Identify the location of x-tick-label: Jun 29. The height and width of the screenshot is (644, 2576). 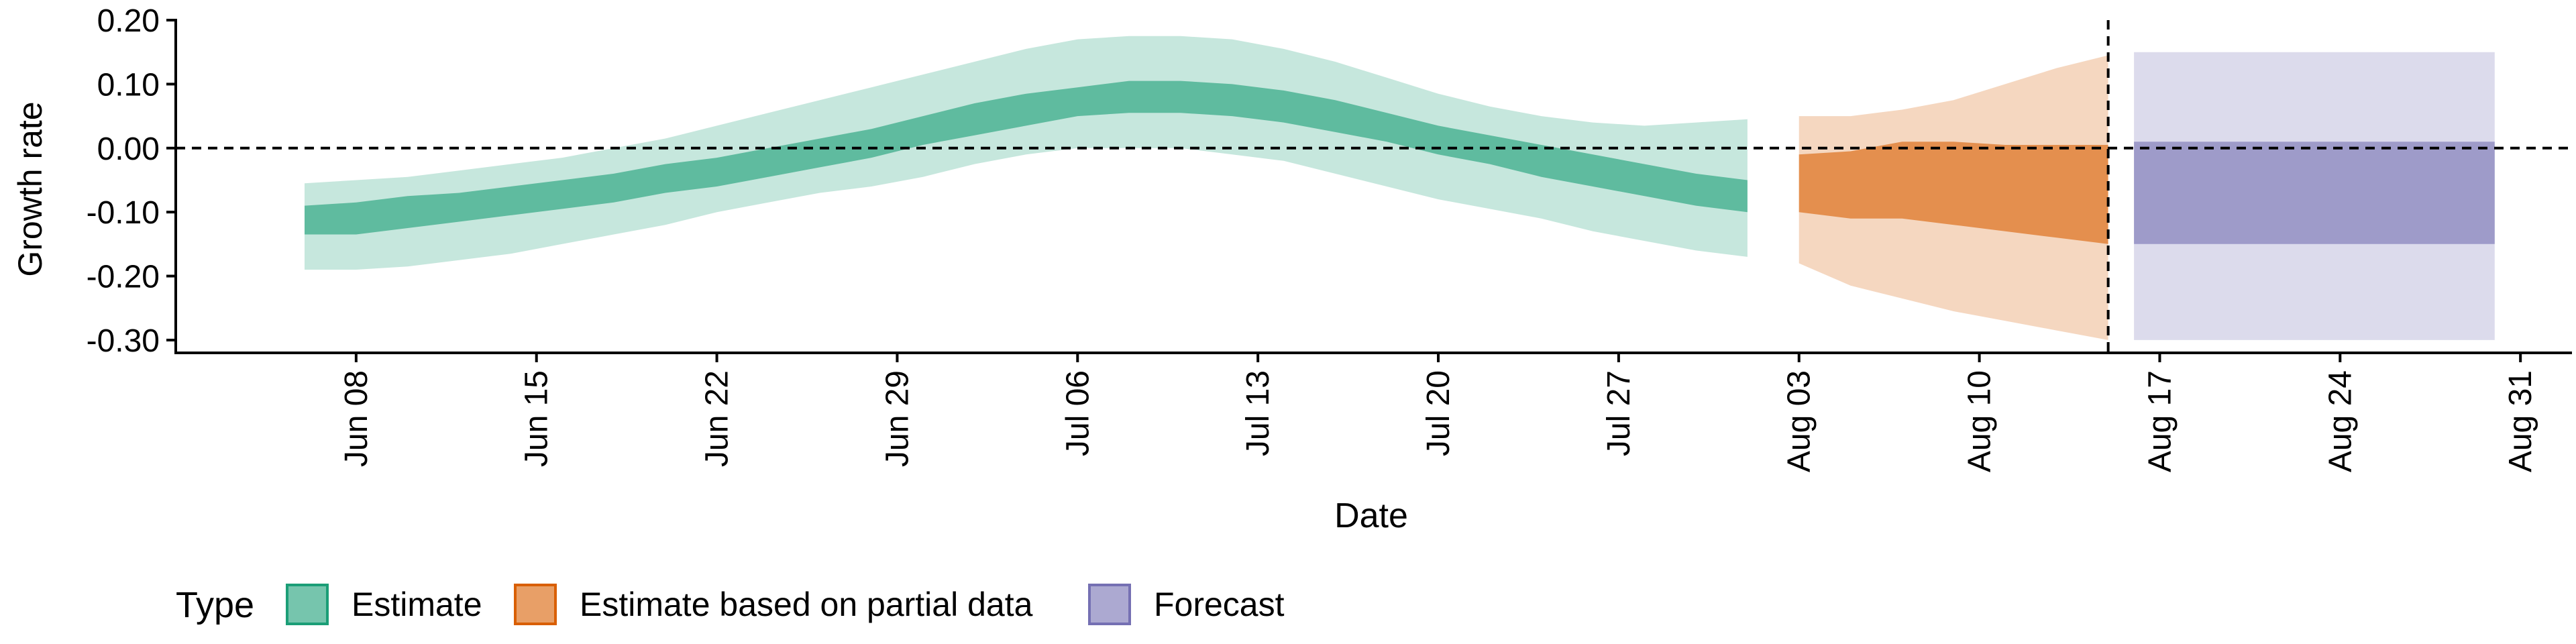
(897, 418).